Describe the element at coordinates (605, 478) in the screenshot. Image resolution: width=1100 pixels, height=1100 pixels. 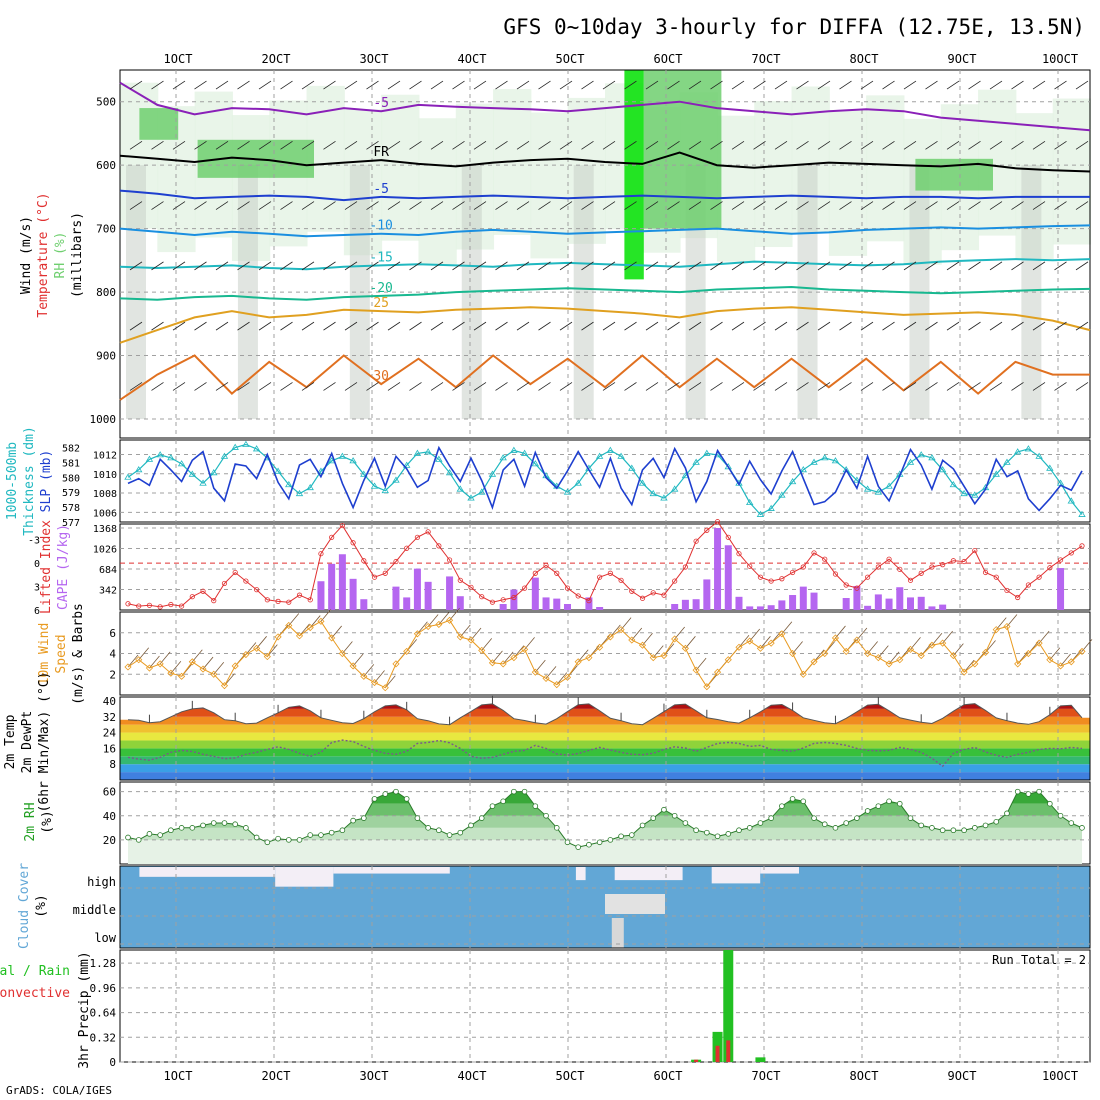
I see `slp-line` at that location.